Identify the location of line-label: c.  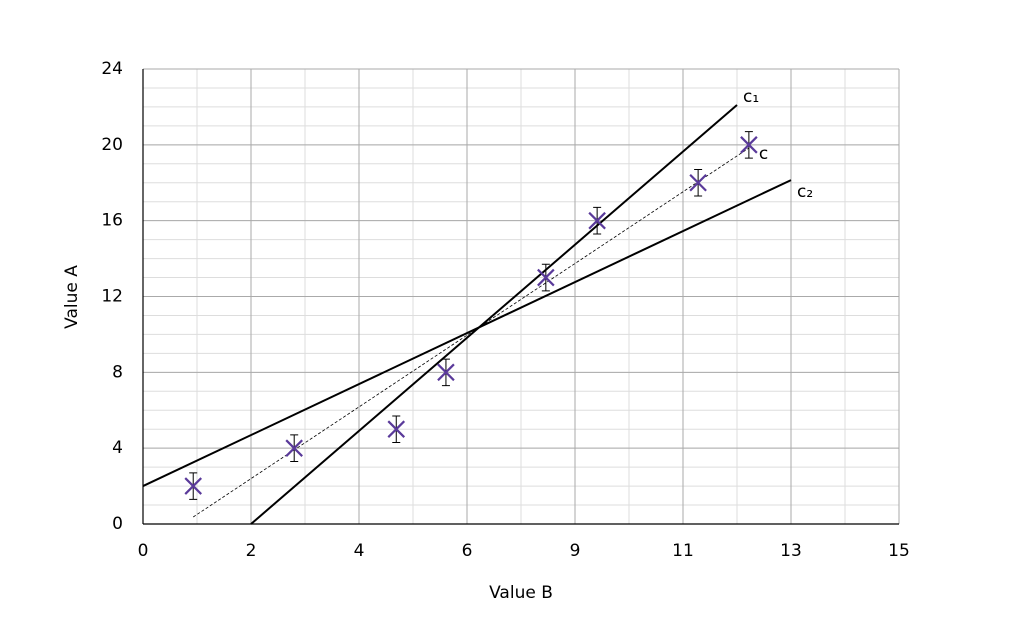
(763, 154).